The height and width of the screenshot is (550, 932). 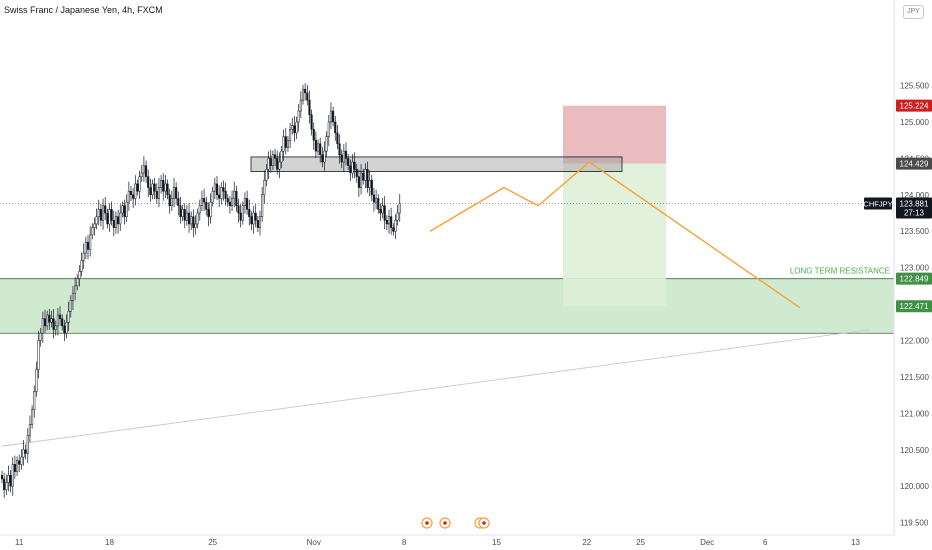 I want to click on resistance-zone-label: LONG TERM RESISTANCE, so click(x=840, y=271).